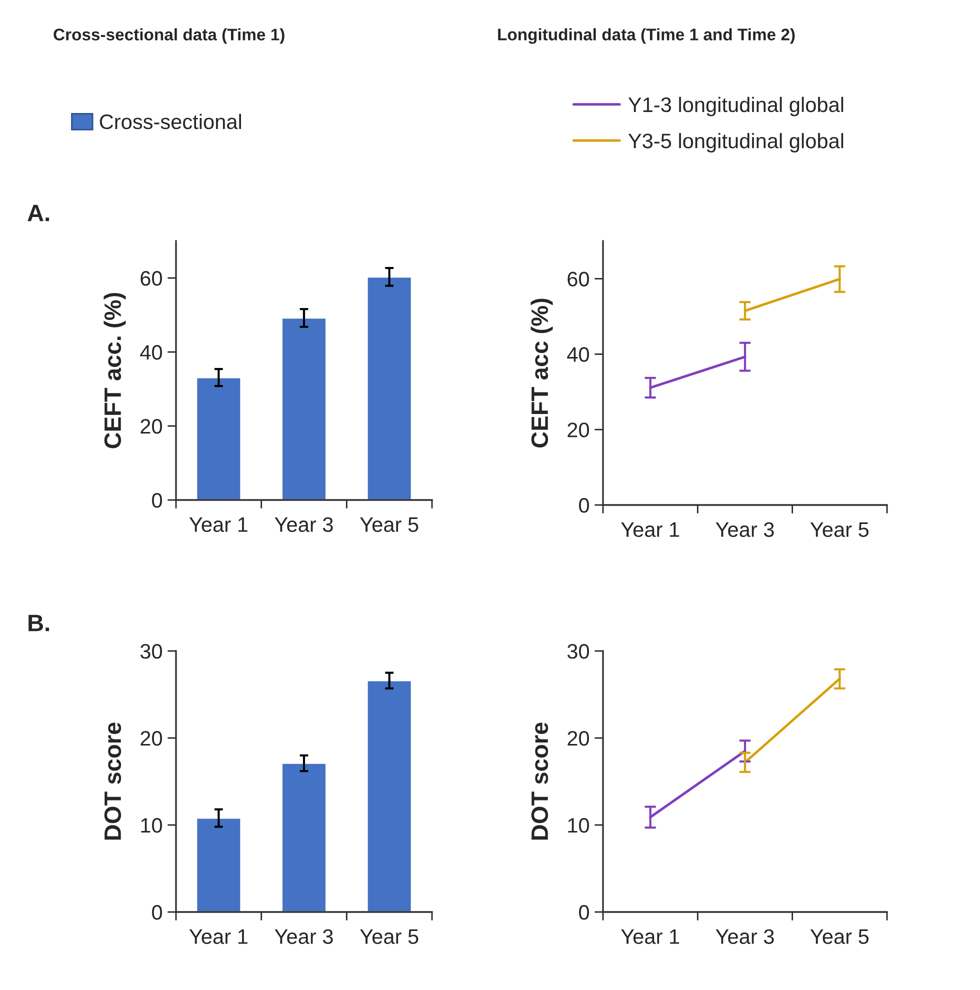  Describe the element at coordinates (38, 213) in the screenshot. I see `text: A.` at that location.